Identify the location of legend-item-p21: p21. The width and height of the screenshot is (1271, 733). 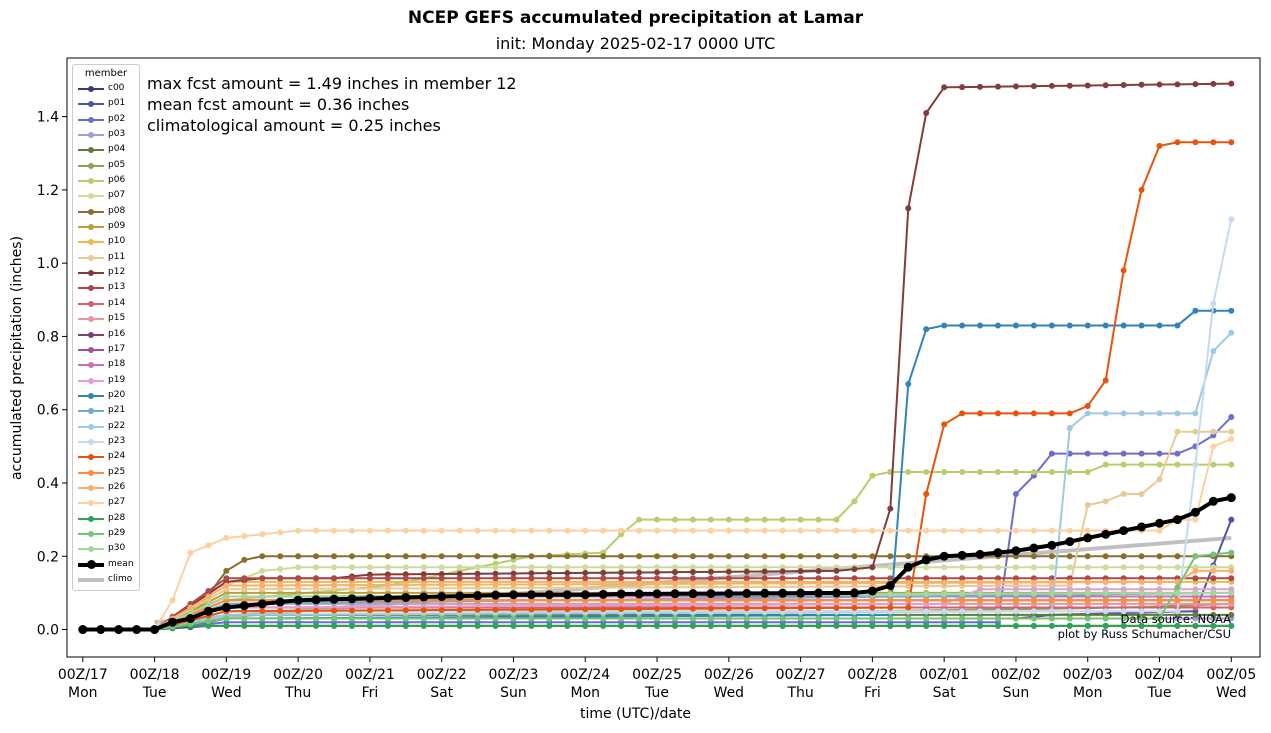
(106, 410).